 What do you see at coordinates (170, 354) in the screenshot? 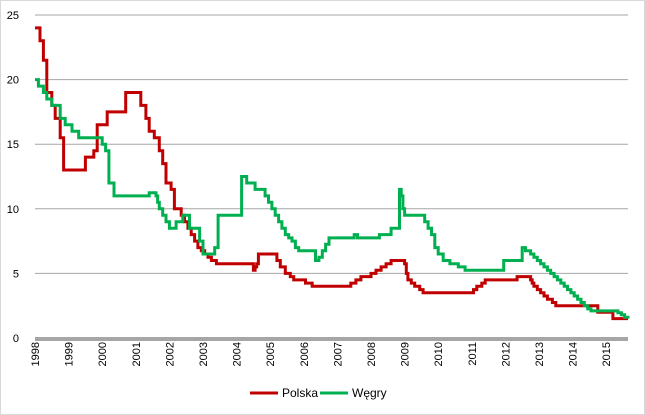
I see `x-tick-label: 2002` at bounding box center [170, 354].